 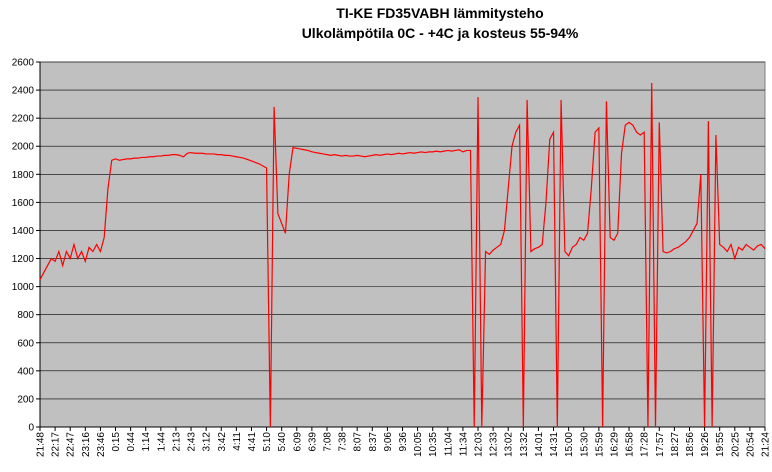 I want to click on y-tick-label: 1600, so click(x=23, y=203).